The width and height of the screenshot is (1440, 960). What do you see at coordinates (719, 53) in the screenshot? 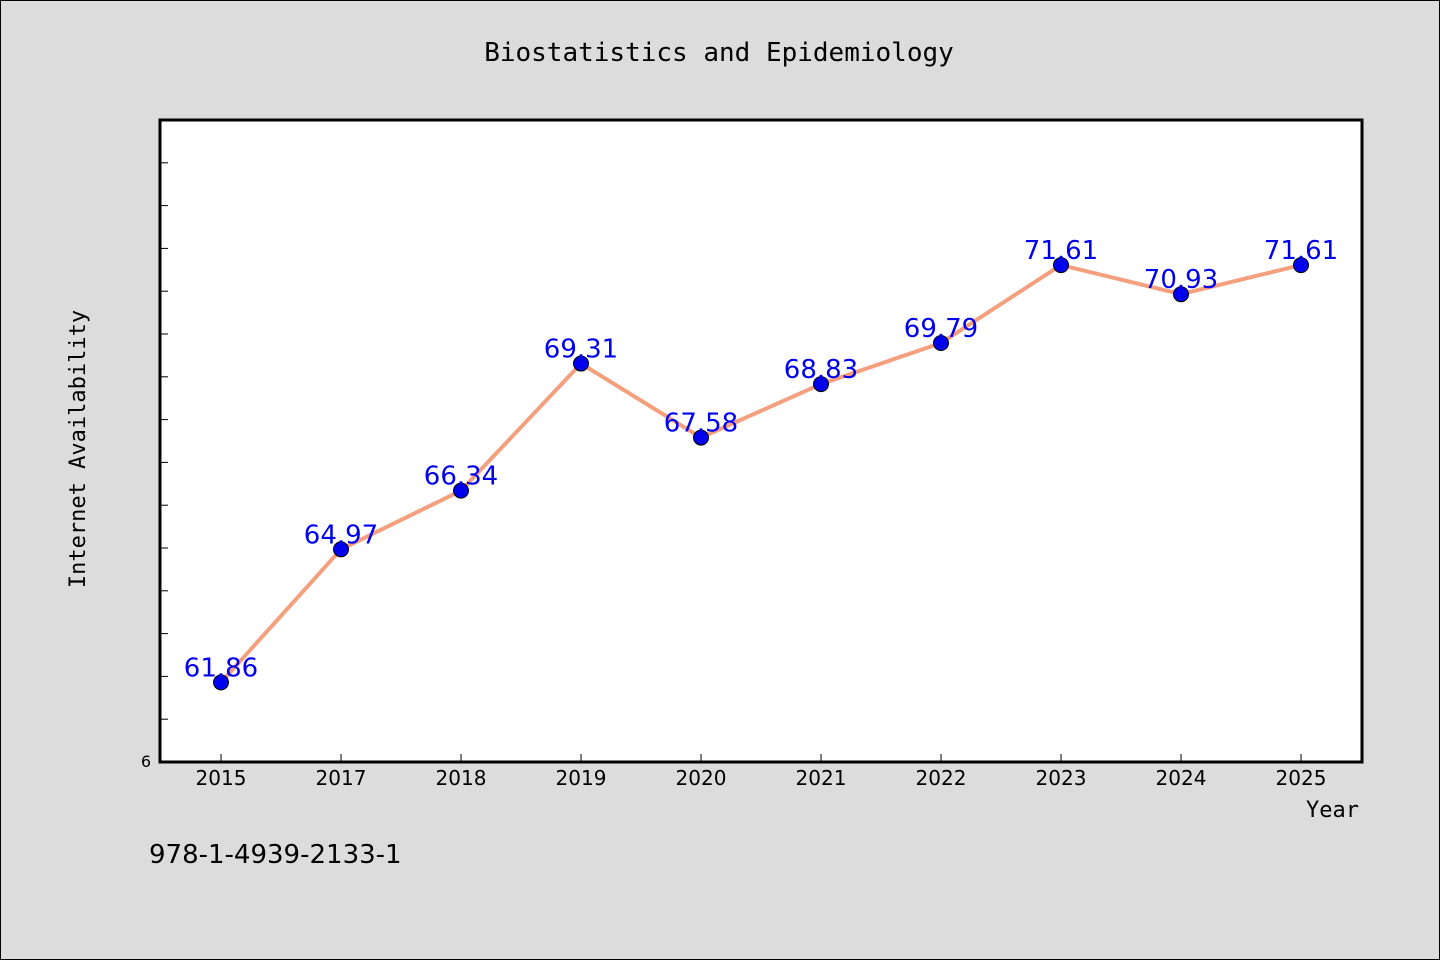
I see `chart-title: Biostatistics and Epidemiology` at bounding box center [719, 53].